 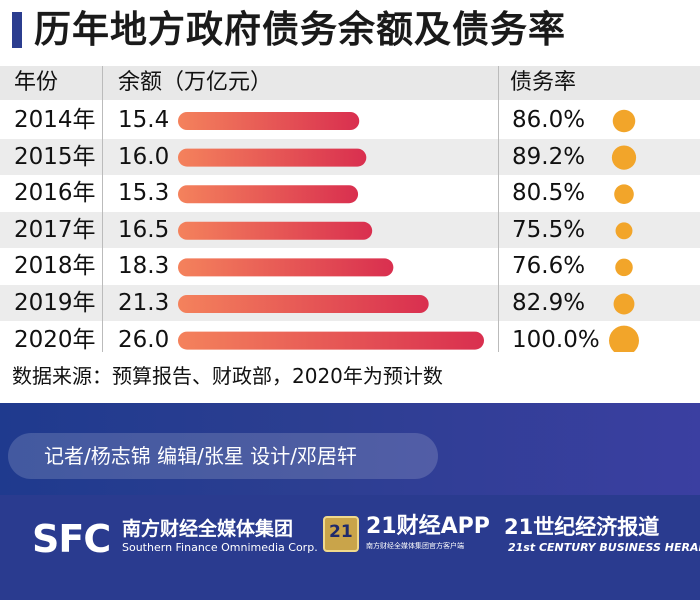 I want to click on year-label: 2015年, so click(x=55, y=156).